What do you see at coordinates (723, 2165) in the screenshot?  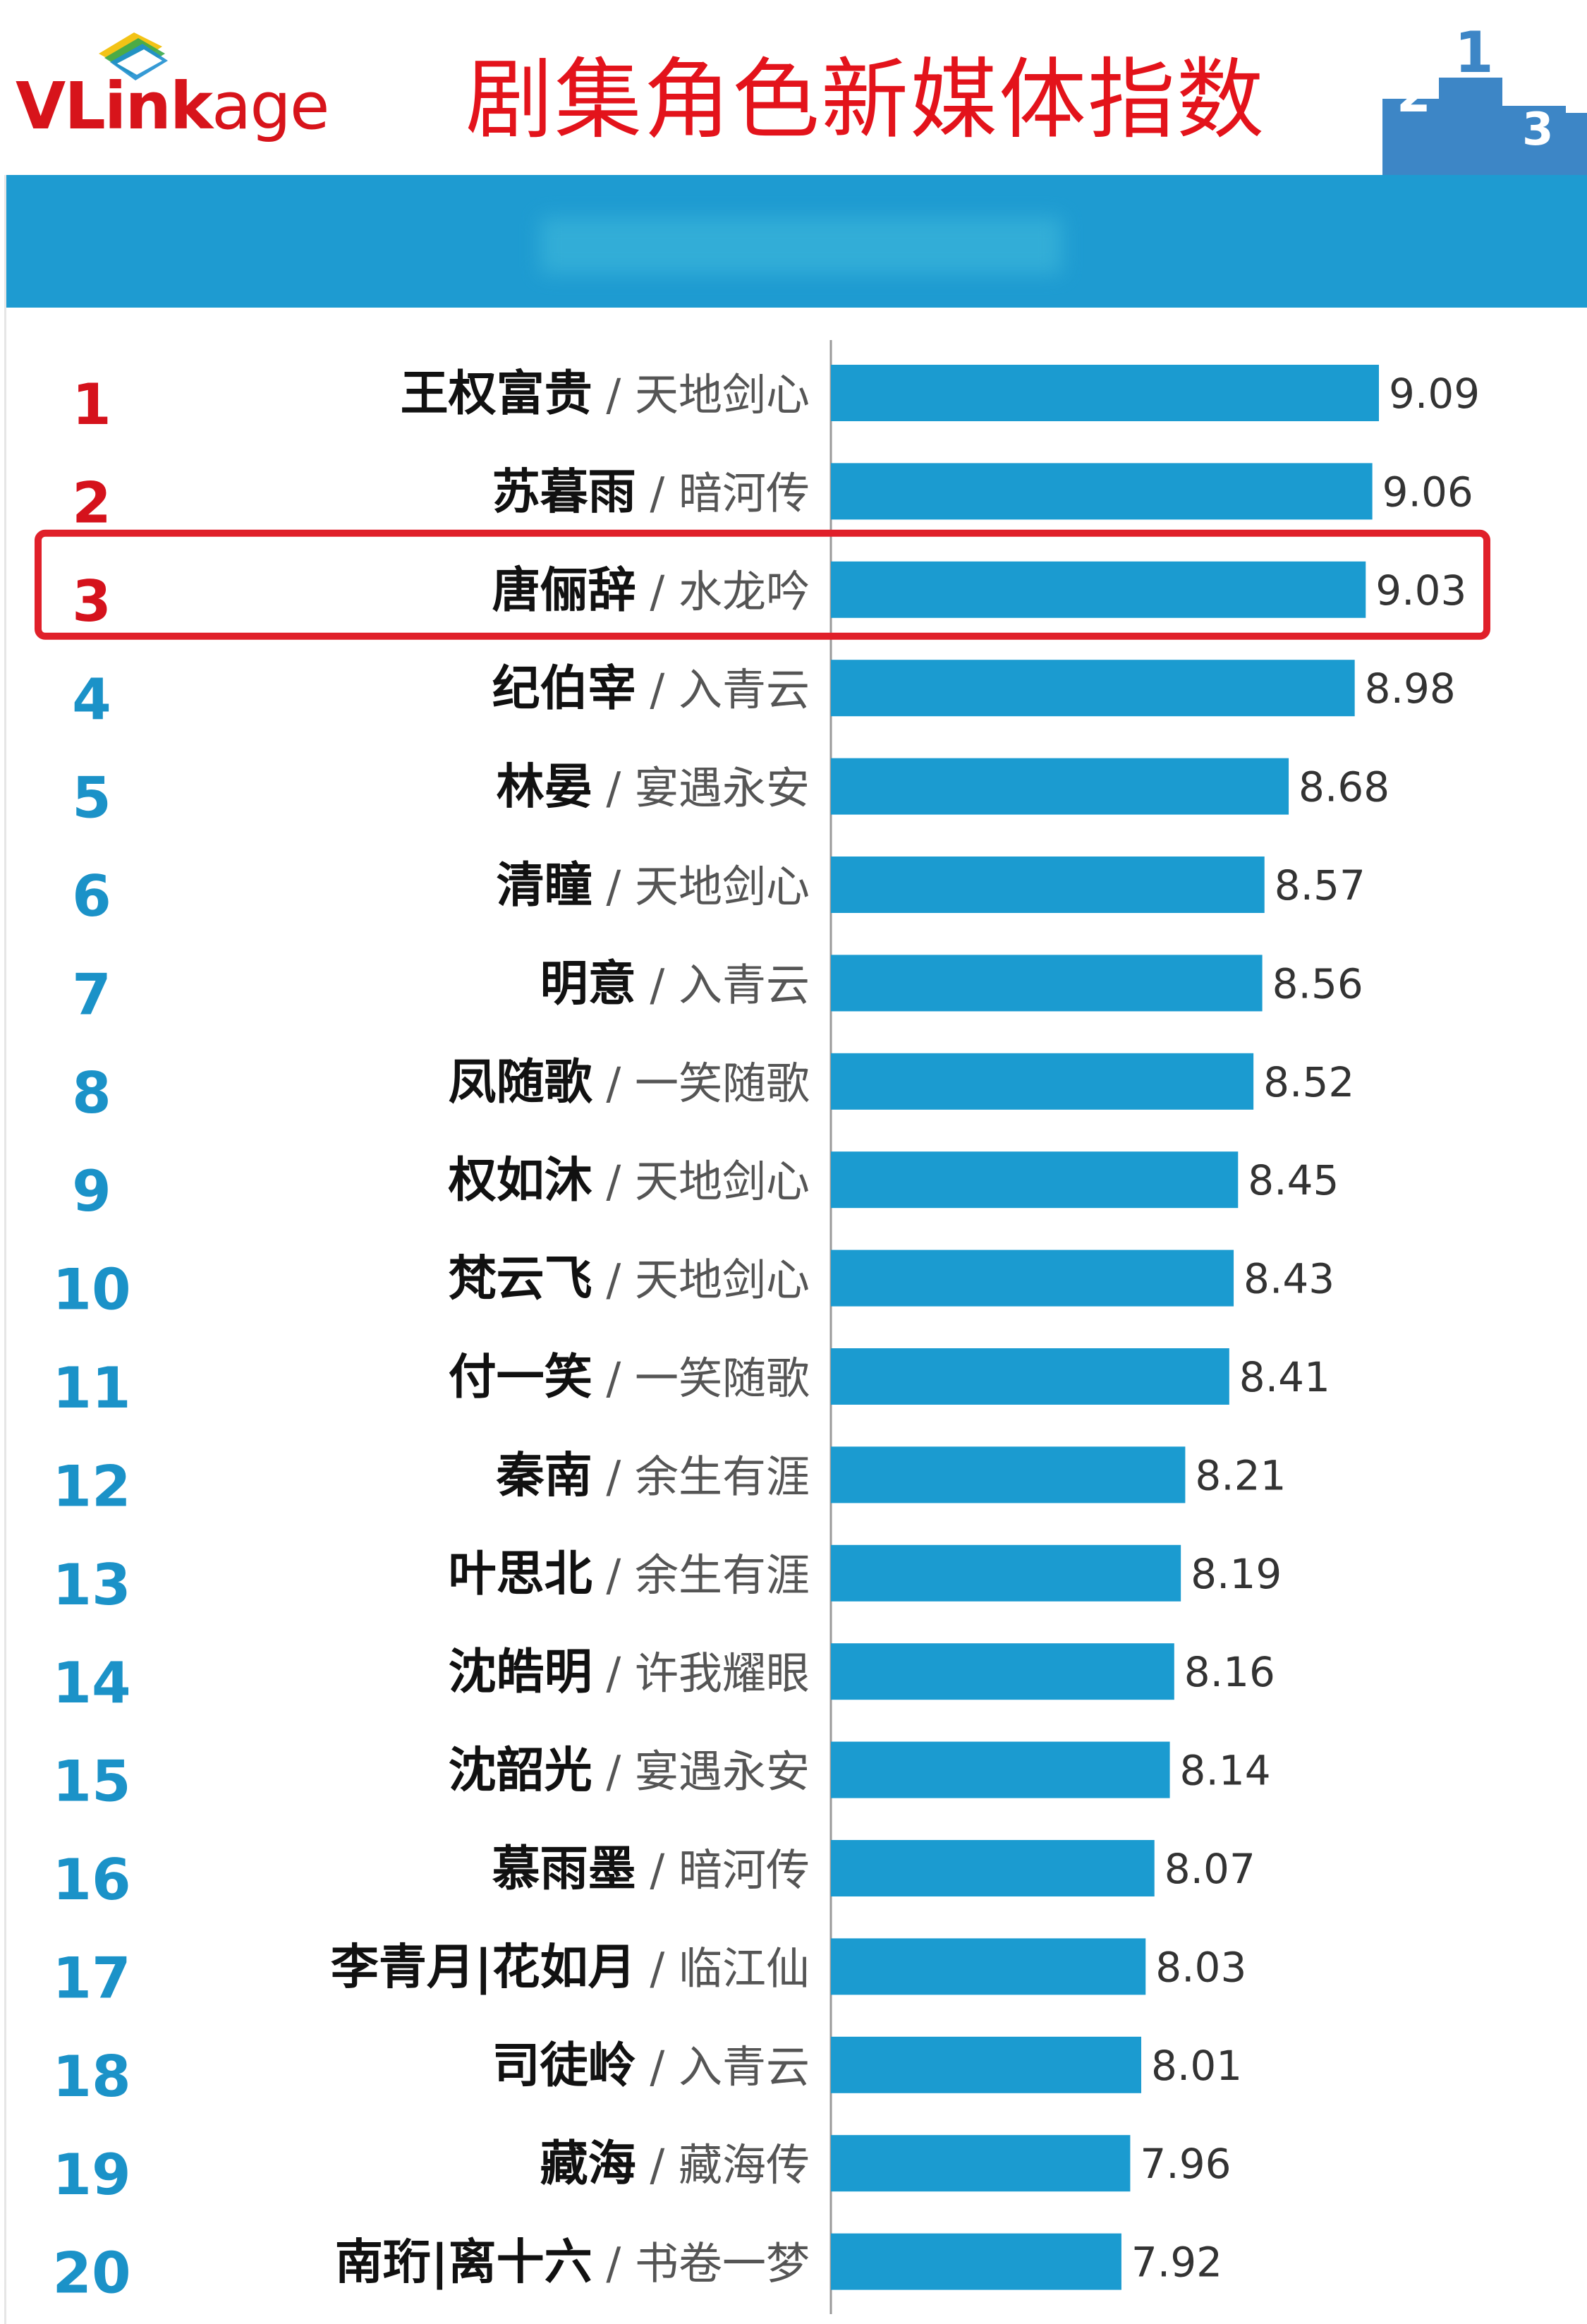 I see `drama-title: / 藏海传` at bounding box center [723, 2165].